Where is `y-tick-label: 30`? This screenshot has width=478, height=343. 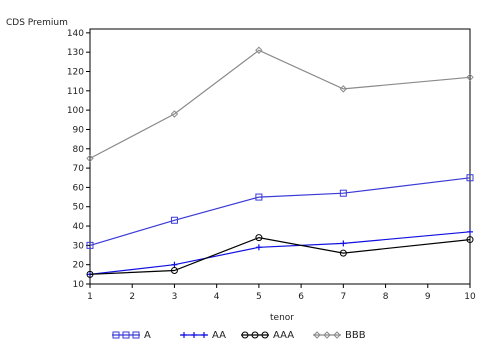 y-tick-label: 30 is located at coordinates (79, 246).